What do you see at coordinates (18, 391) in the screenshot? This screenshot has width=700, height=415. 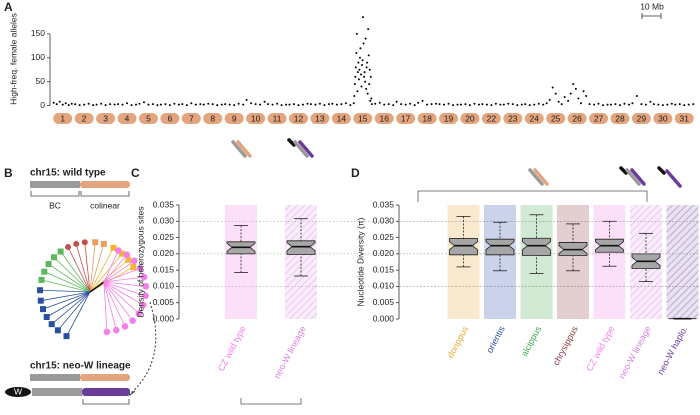 I see `w-label: W` at bounding box center [18, 391].